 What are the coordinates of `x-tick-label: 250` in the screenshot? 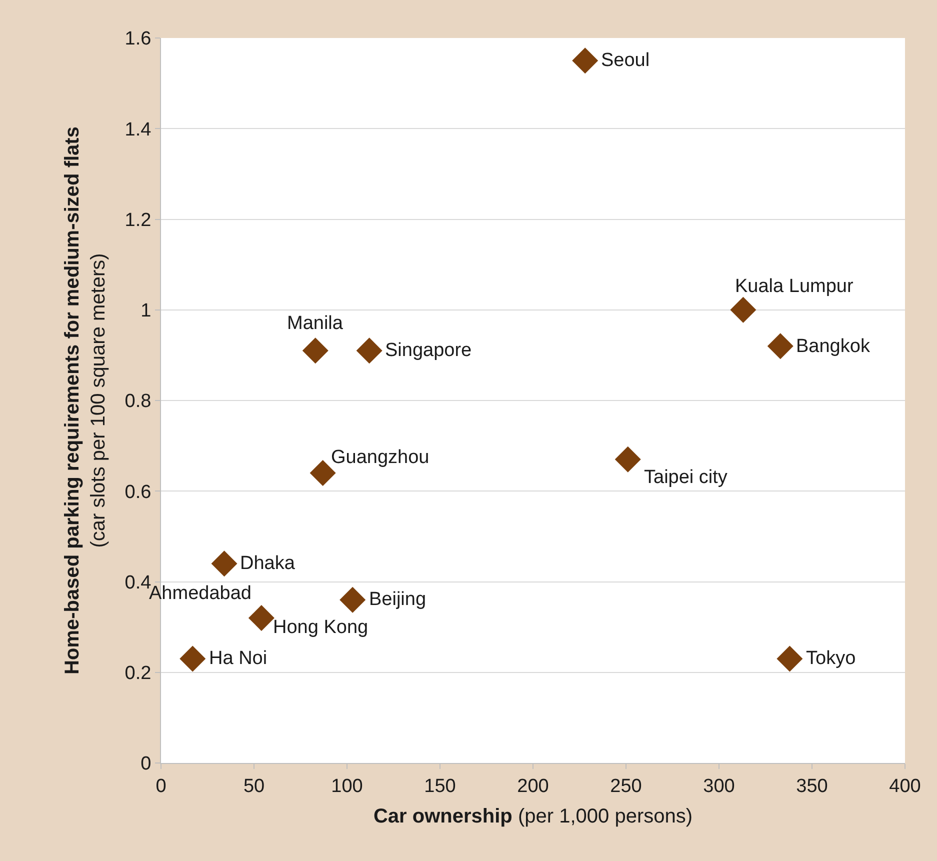 It's located at (626, 786).